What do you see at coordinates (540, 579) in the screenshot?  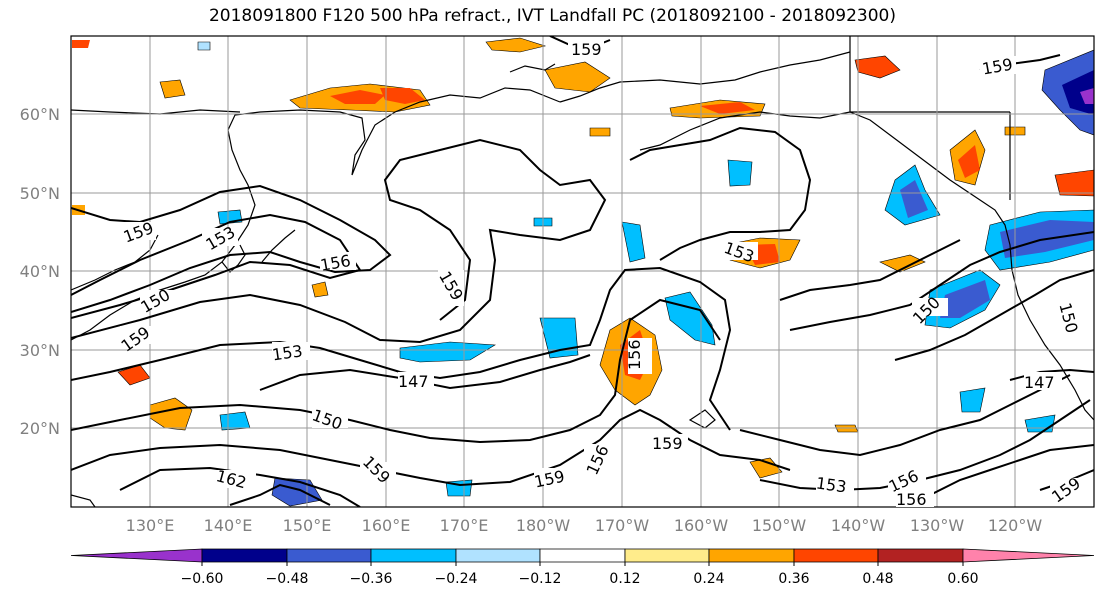 I see `colorbar-tick-label: −0.12` at bounding box center [540, 579].